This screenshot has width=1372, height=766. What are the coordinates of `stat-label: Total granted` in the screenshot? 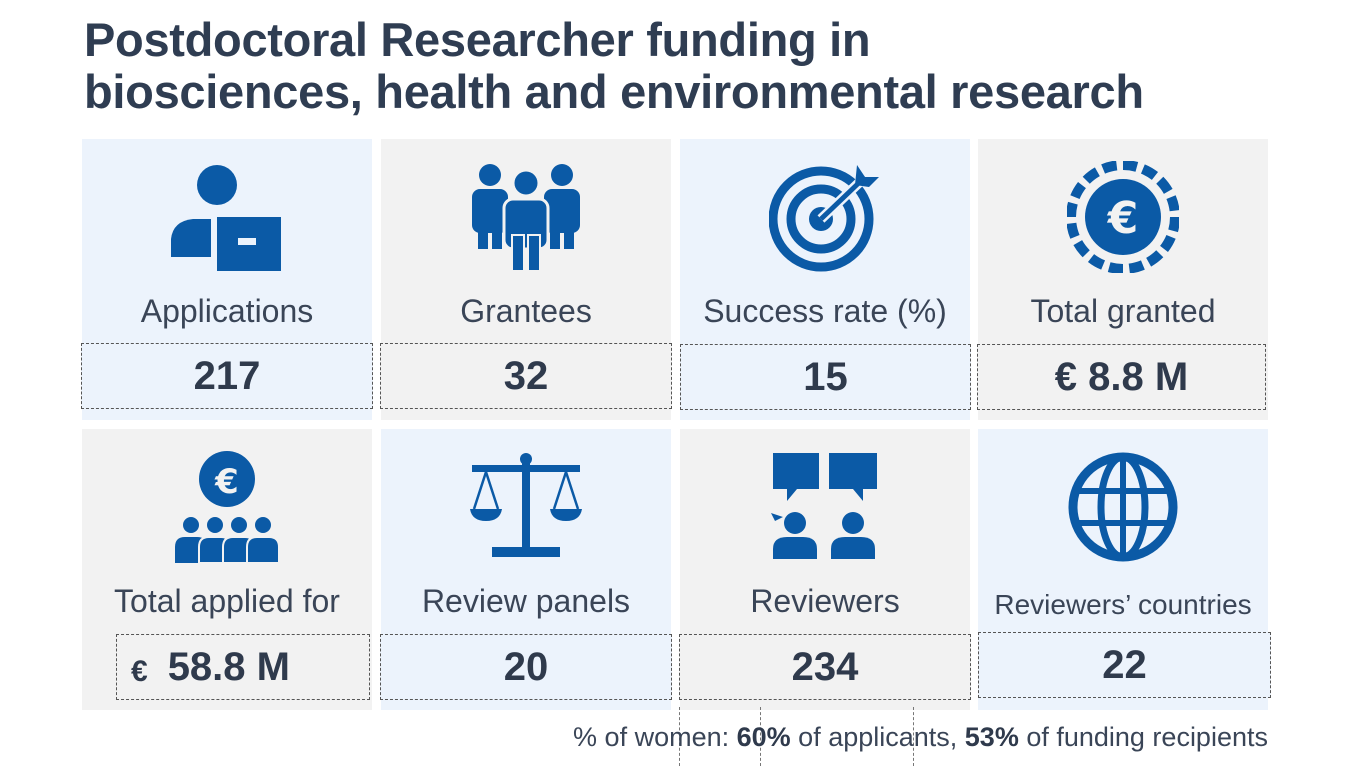 It's located at (1123, 311).